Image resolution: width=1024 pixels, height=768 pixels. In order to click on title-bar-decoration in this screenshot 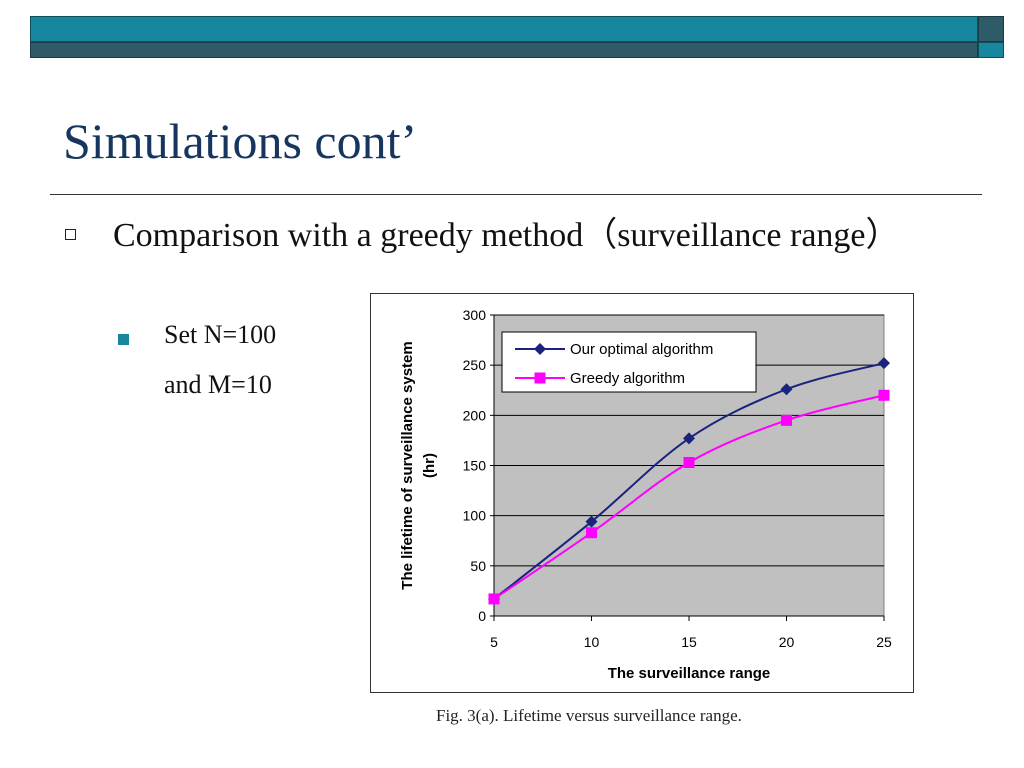, I will do `click(517, 38)`.